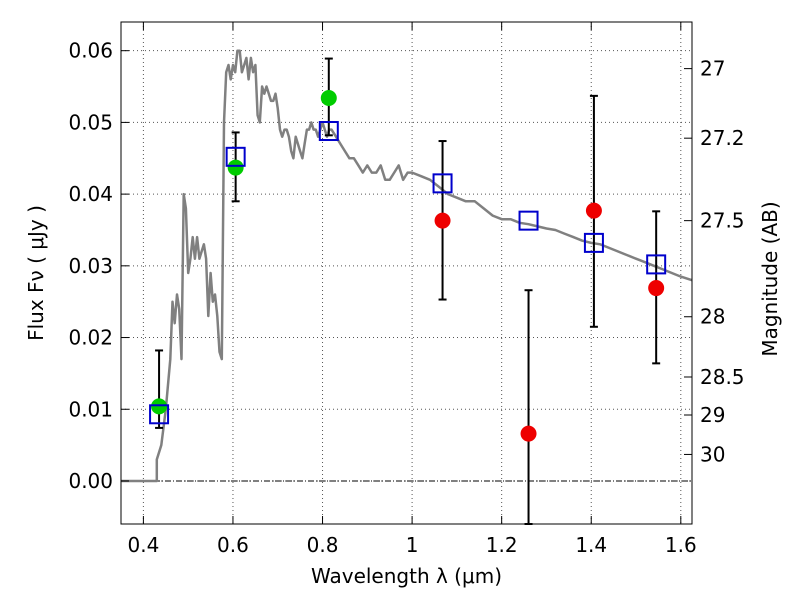  I want to click on y-axis-ticks: 0.00 0.01 0.02 0.03 0.04 0.05 0.06, so click(98, 266).